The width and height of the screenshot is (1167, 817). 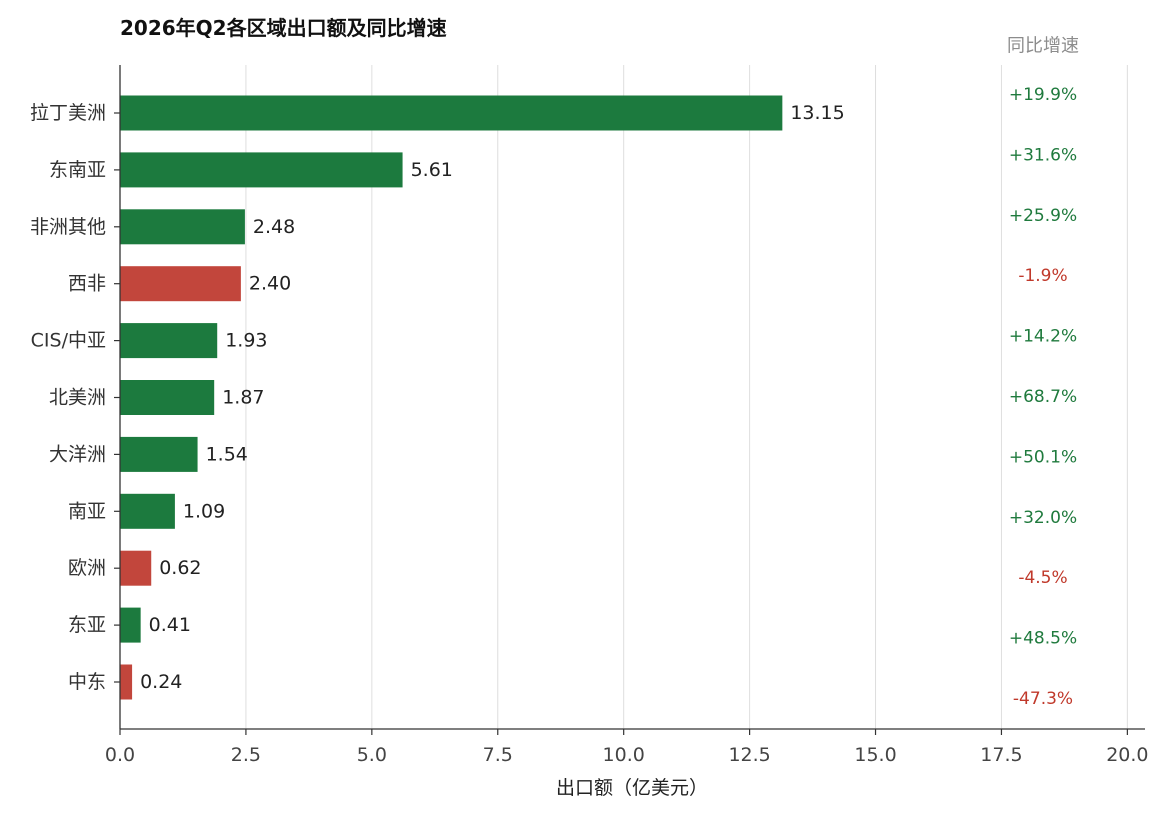 I want to click on category-label-2: 非洲其他, so click(x=68, y=227).